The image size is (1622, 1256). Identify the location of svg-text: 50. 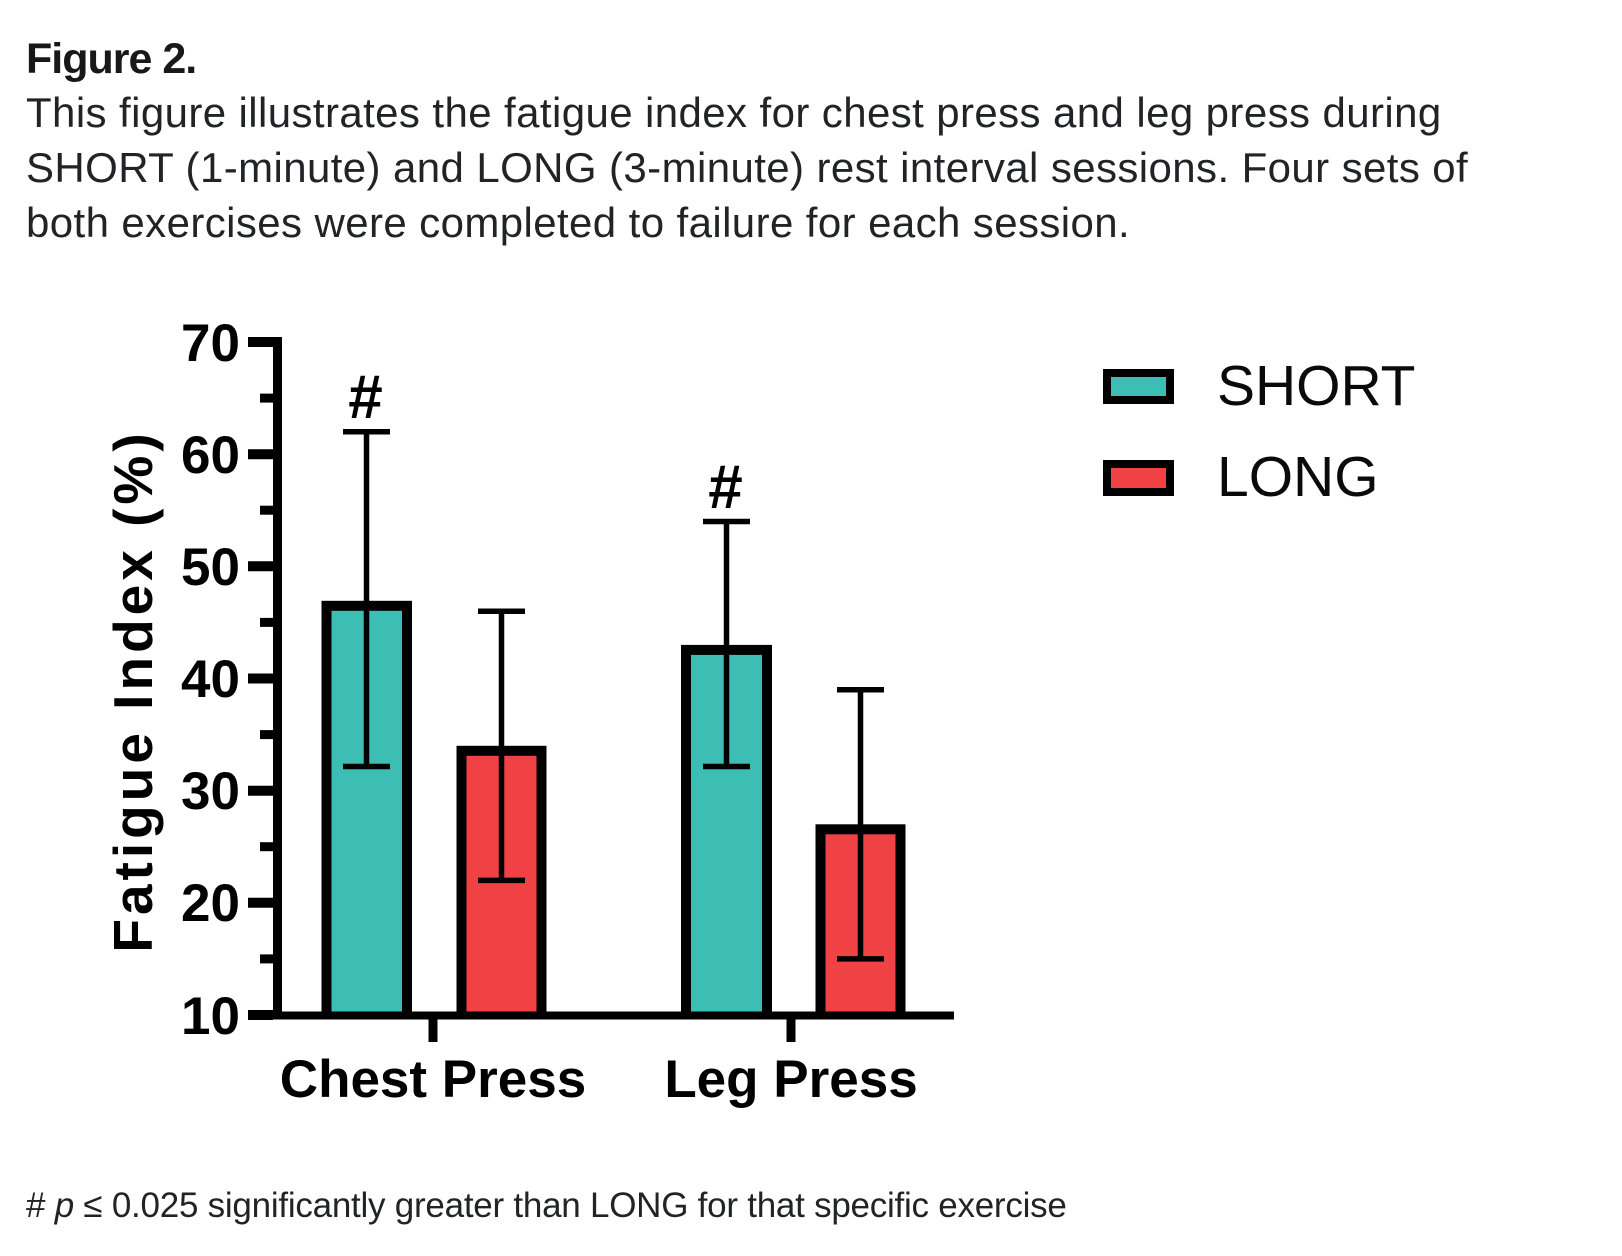
(210, 567).